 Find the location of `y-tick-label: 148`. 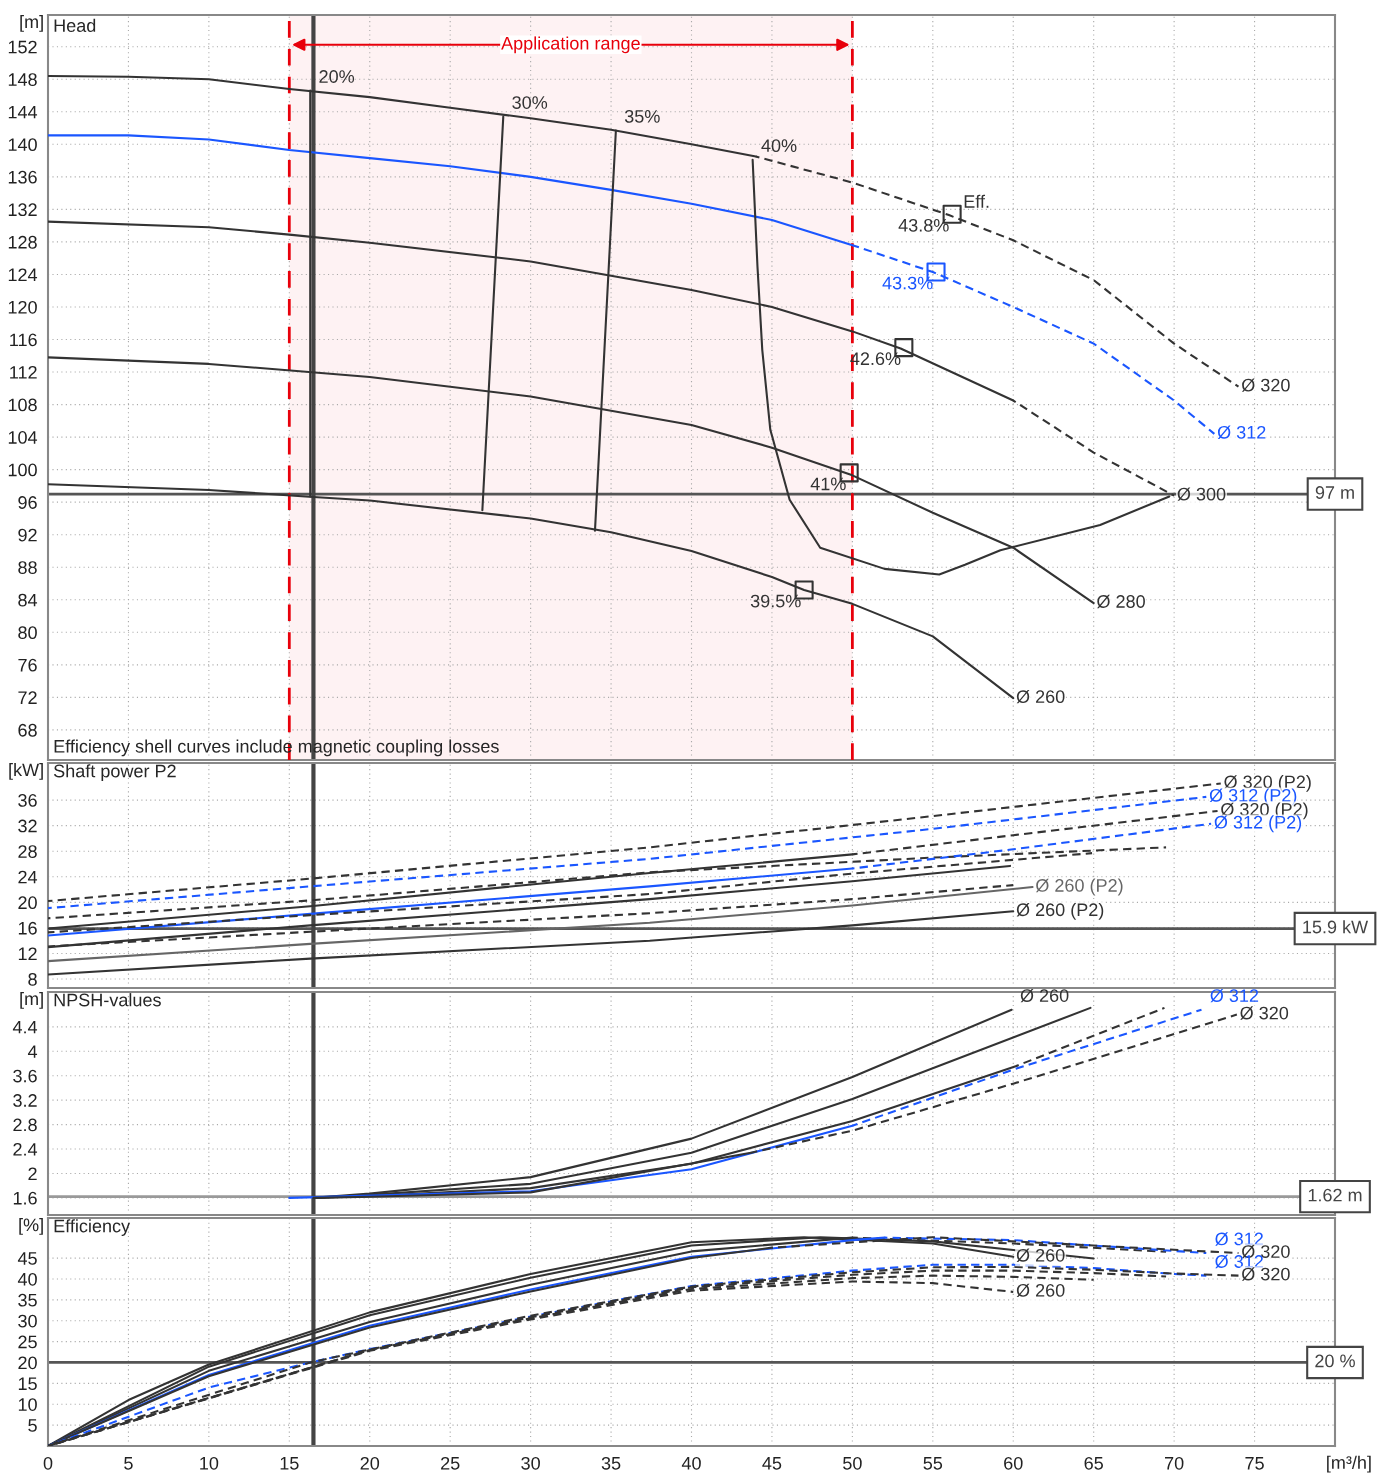

y-tick-label: 148 is located at coordinates (22, 79).